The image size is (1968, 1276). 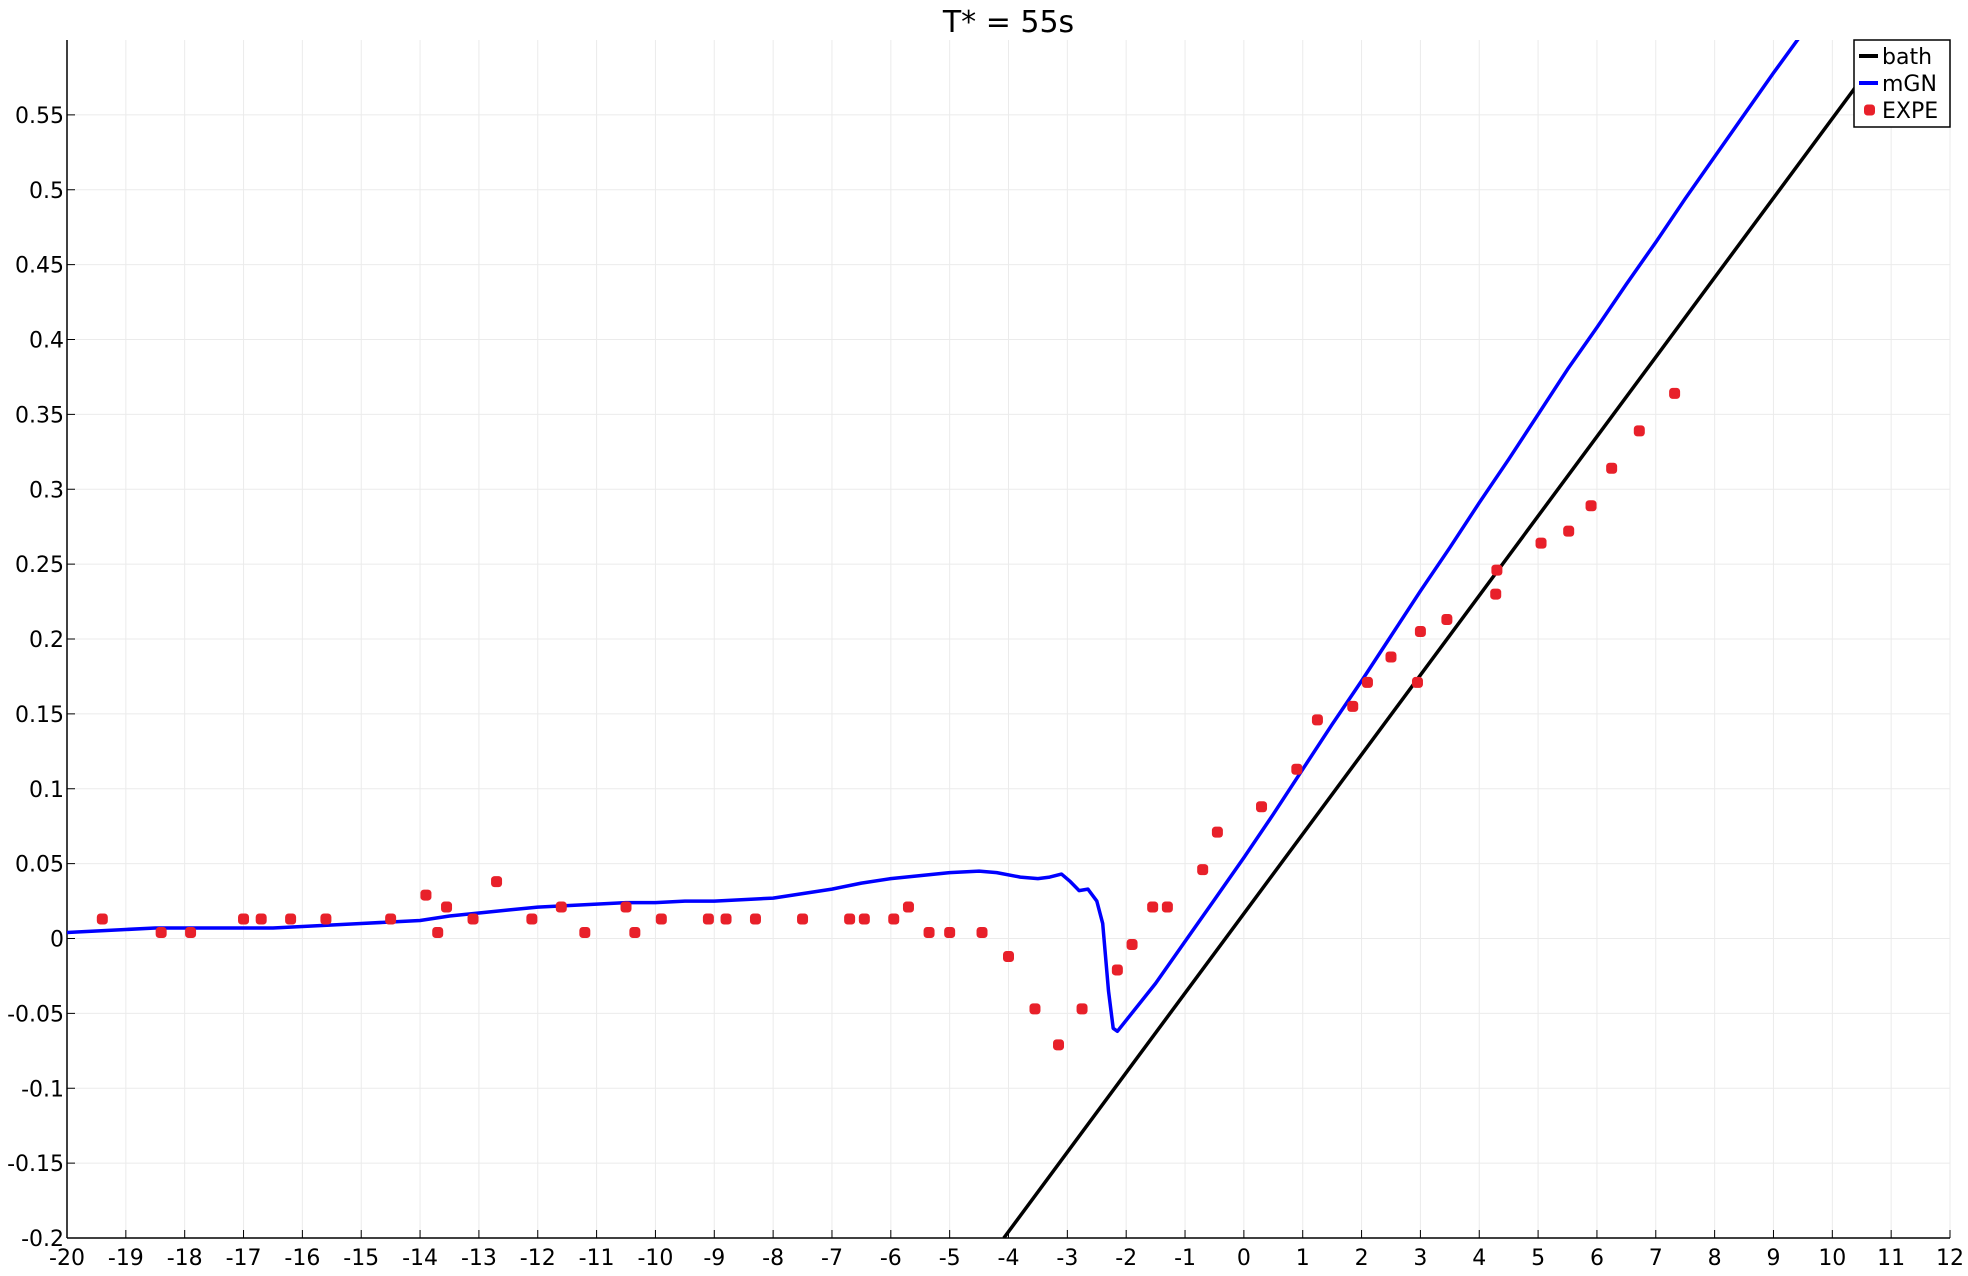 What do you see at coordinates (832, 1258) in the screenshot?
I see `x-tick-label: -7` at bounding box center [832, 1258].